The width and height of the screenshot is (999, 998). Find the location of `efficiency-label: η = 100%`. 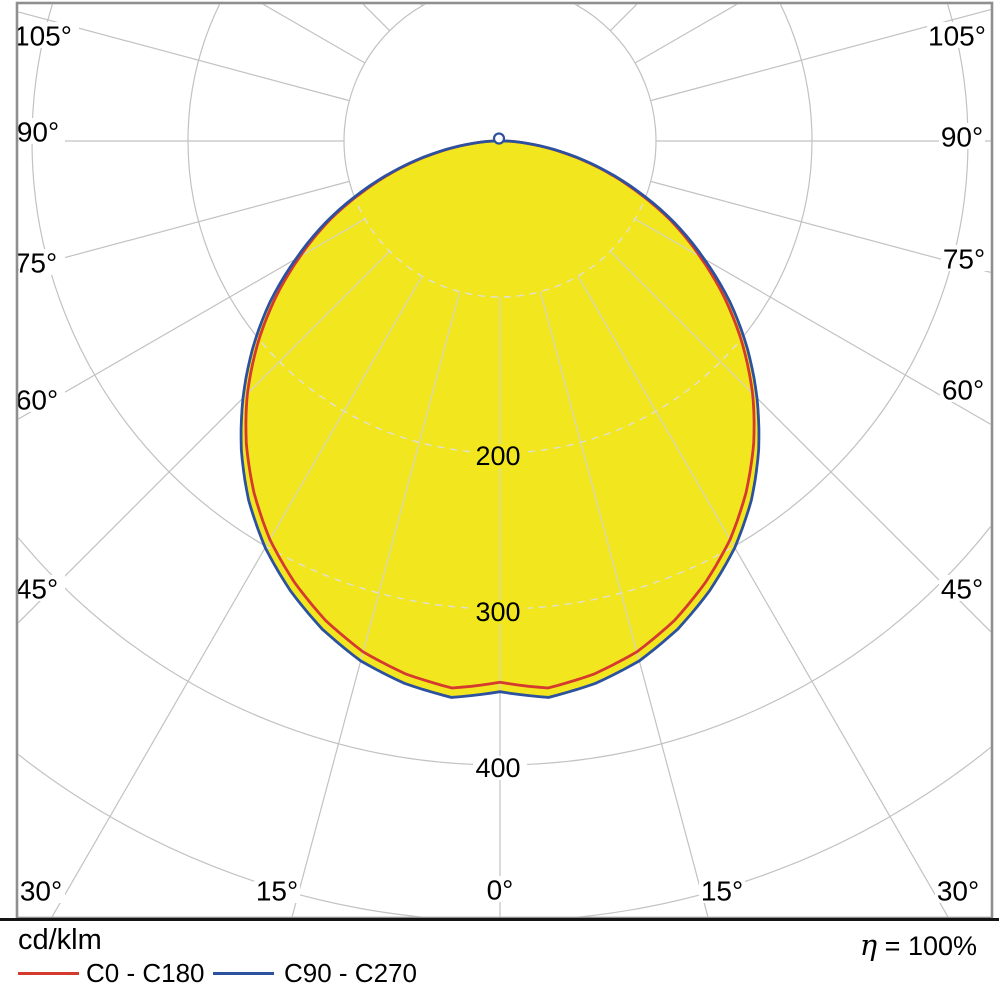

efficiency-label: η = 100% is located at coordinates (918, 945).